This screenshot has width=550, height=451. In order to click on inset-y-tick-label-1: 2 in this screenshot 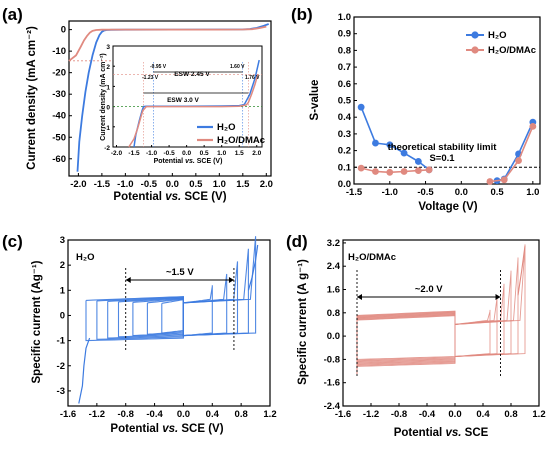, I will do `click(108, 67)`.